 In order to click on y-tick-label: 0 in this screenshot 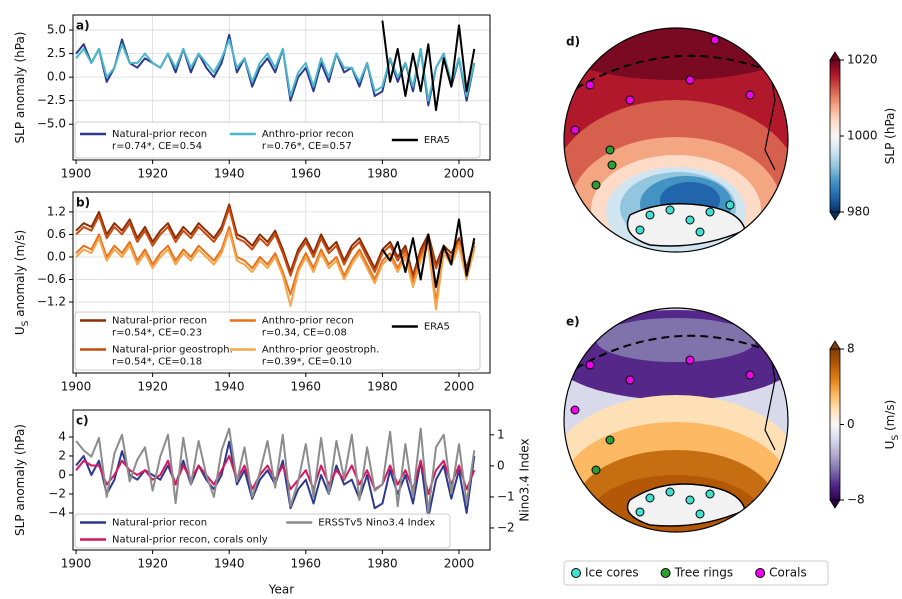, I will do `click(62, 474)`.